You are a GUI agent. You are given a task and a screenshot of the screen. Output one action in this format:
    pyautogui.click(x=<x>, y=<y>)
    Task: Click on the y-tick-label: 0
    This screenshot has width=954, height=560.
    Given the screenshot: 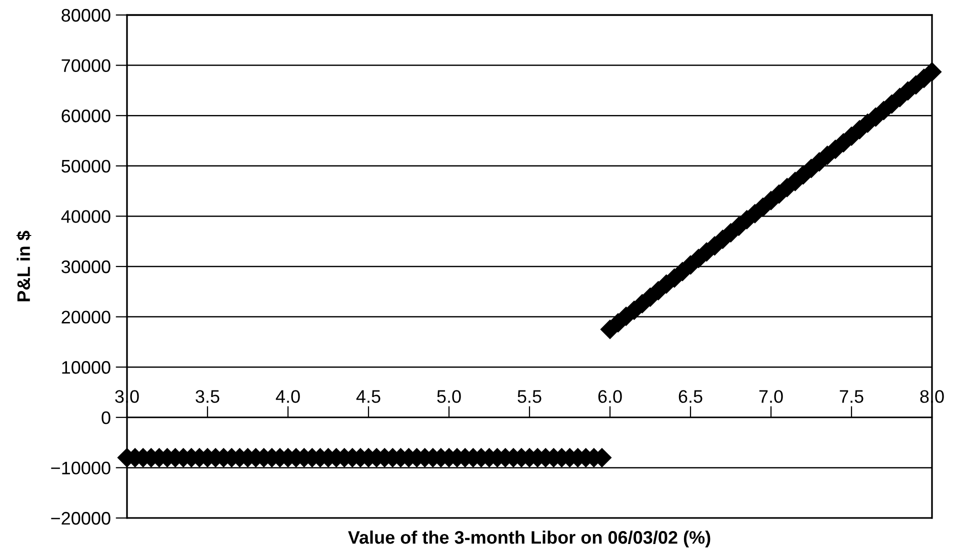 What is the action you would take?
    pyautogui.click(x=106, y=417)
    